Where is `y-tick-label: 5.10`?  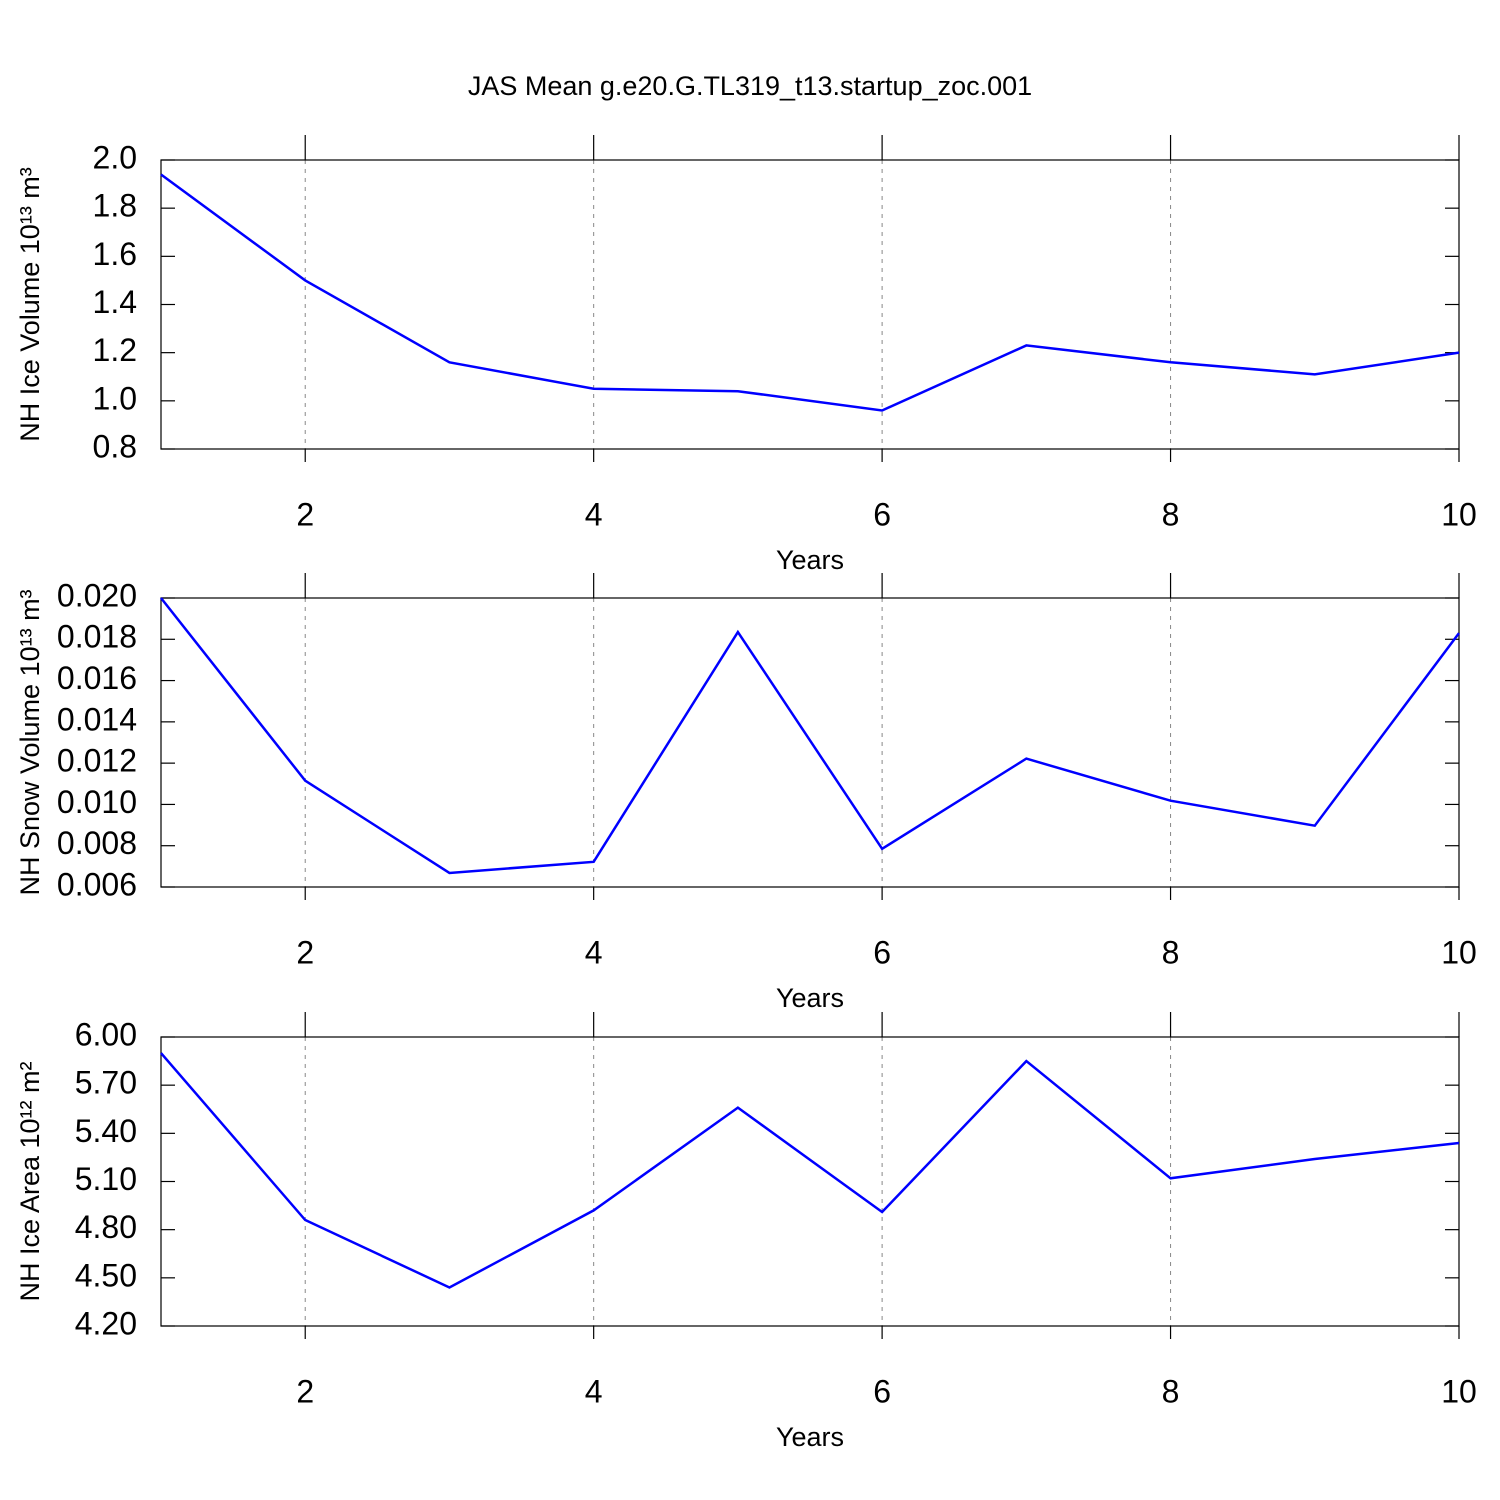
y-tick-label: 5.10 is located at coordinates (106, 1179).